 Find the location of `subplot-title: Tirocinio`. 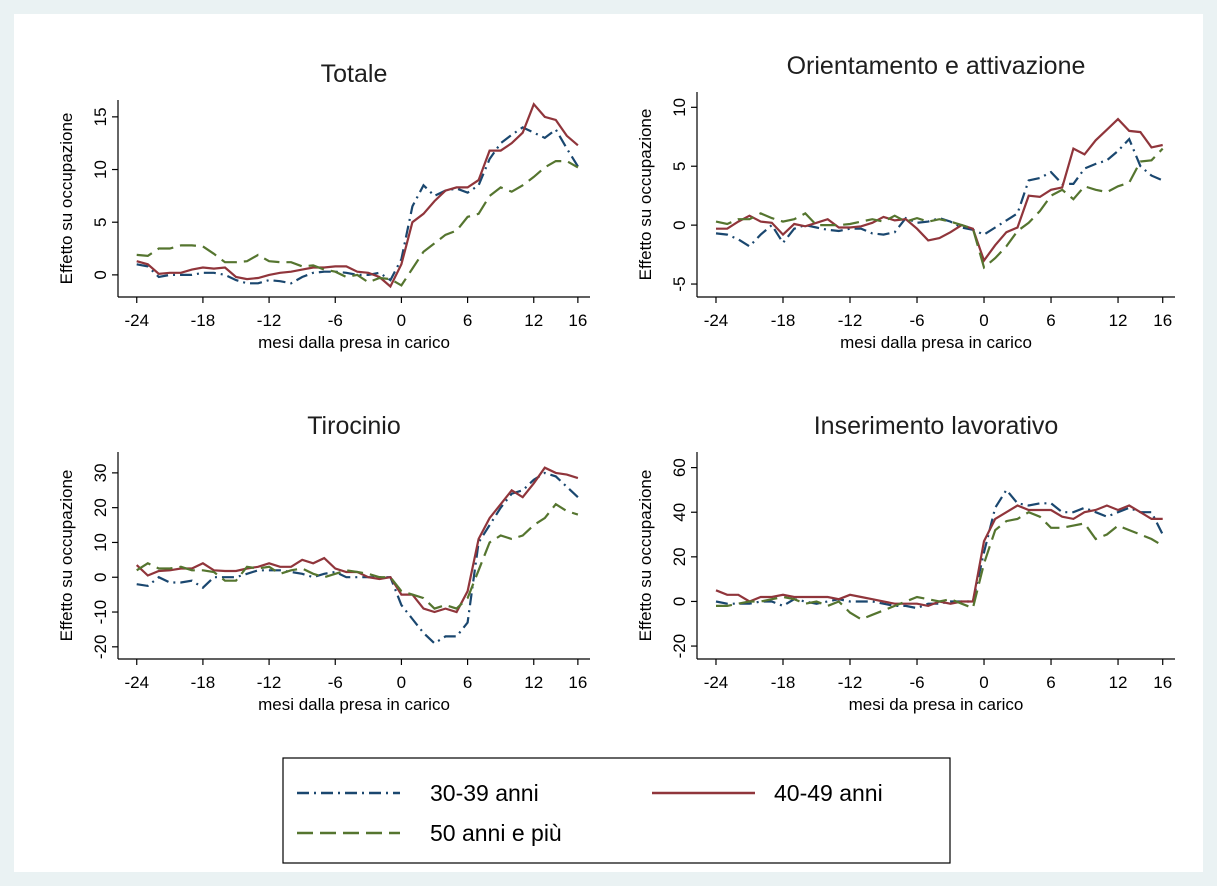

subplot-title: Tirocinio is located at coordinates (354, 426).